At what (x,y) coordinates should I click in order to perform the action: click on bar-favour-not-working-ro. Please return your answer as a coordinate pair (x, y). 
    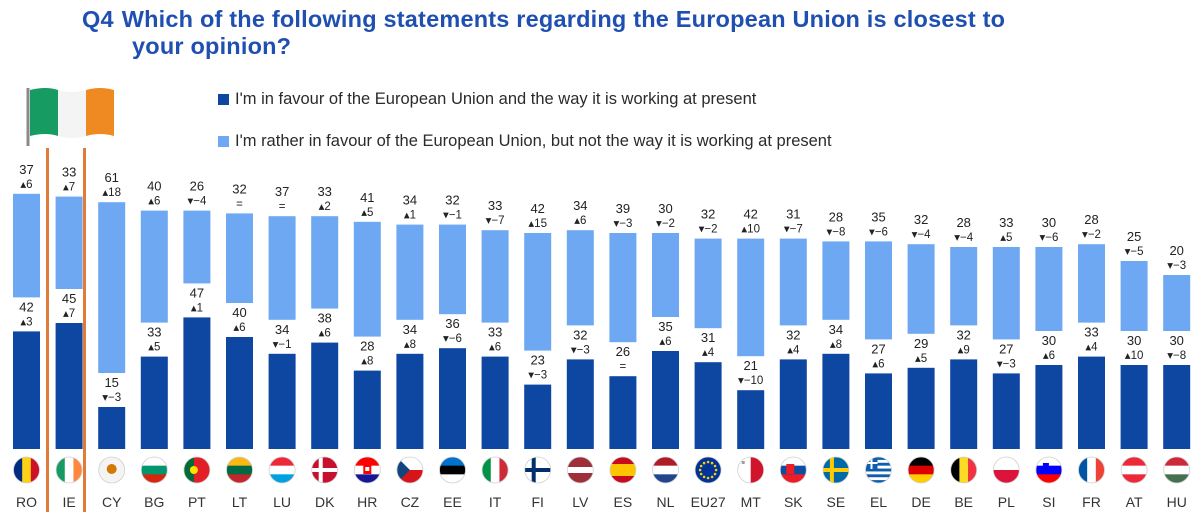
    Looking at the image, I should click on (26, 245).